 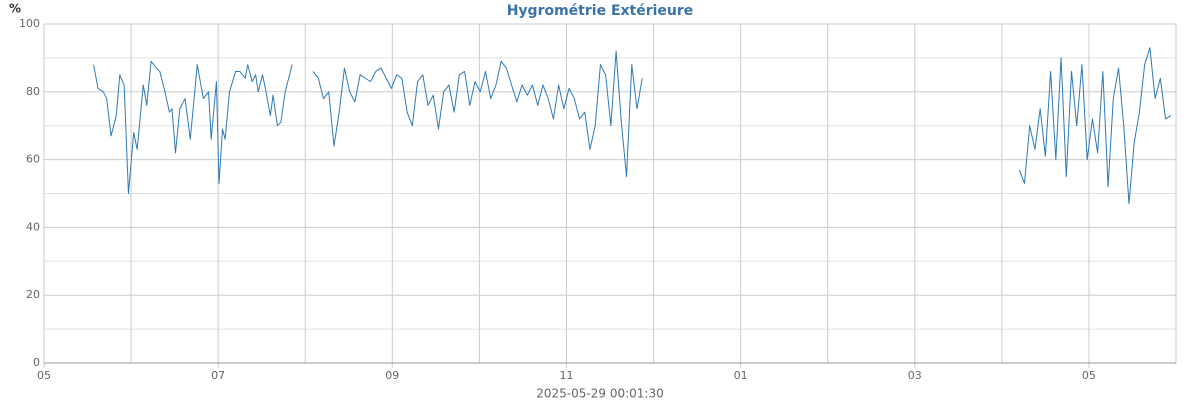 I want to click on x-tick-label: 01, so click(x=741, y=375).